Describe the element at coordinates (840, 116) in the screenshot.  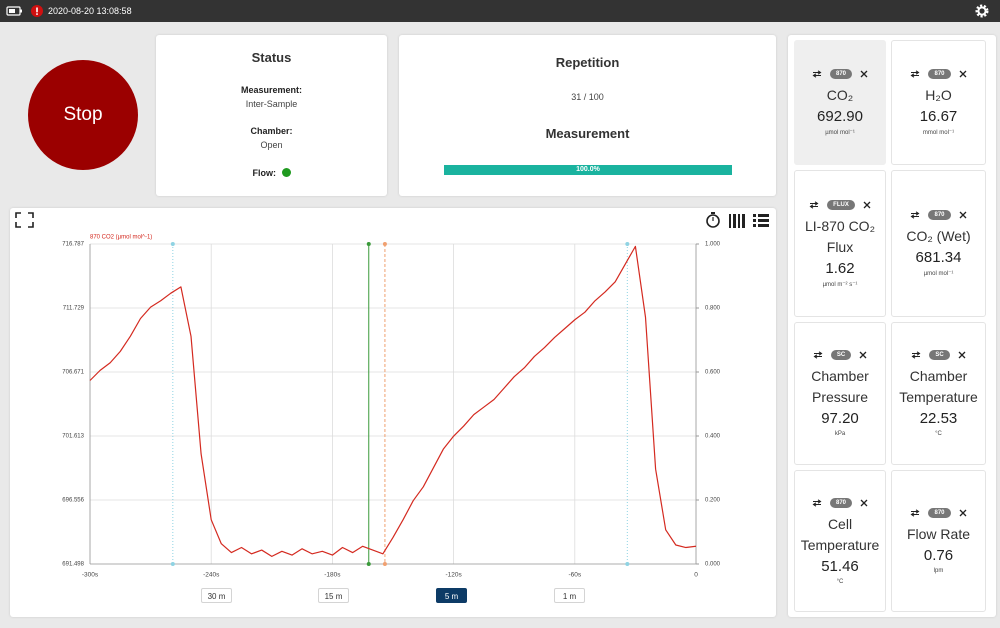
I see `tile-value: 692.90` at that location.